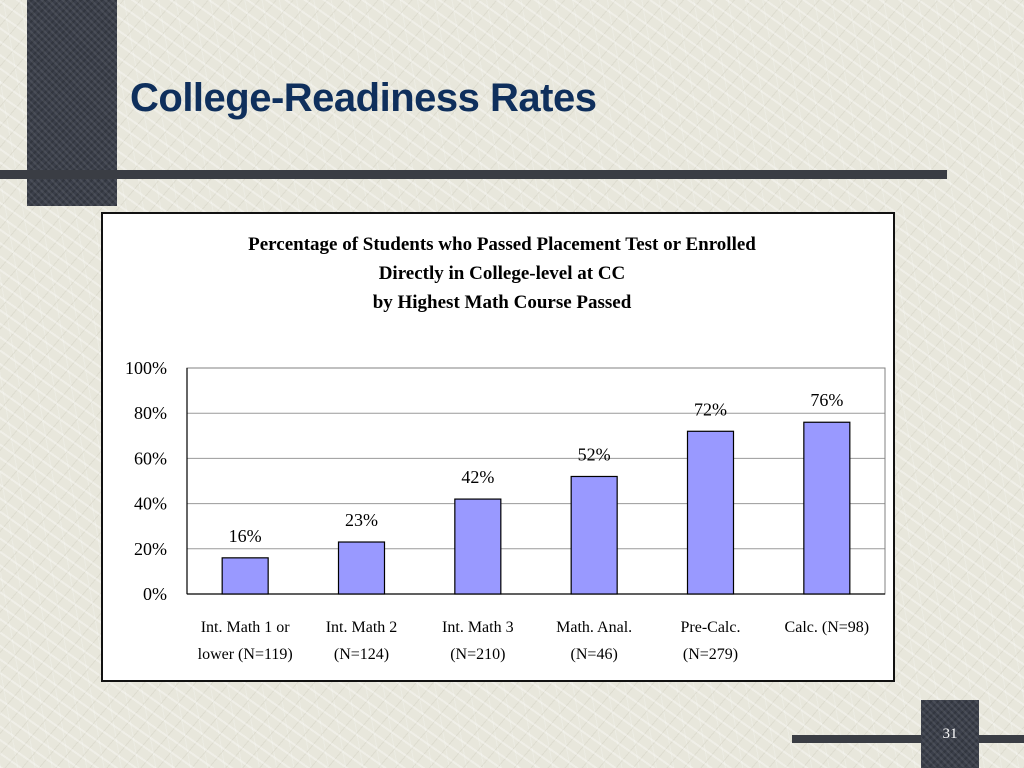 The height and width of the screenshot is (768, 1024). Describe the element at coordinates (826, 400) in the screenshot. I see `data-label: 76%` at that location.